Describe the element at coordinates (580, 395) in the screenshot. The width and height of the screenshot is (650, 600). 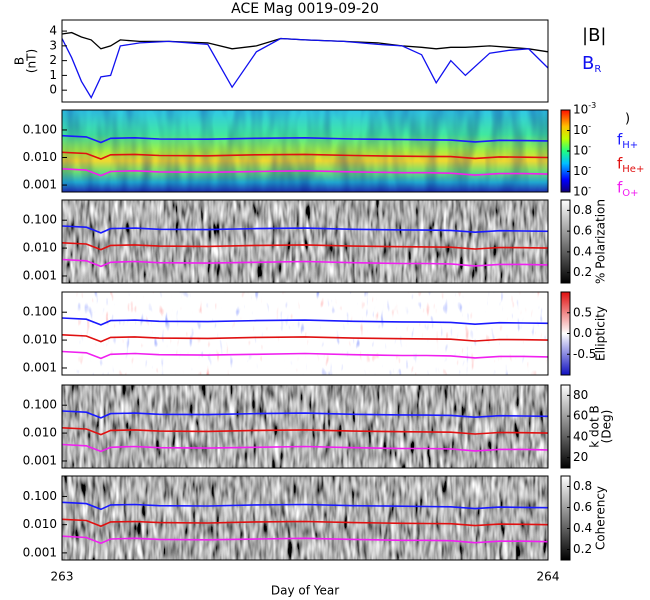
I see `colorbar-tick-label: 80` at that location.